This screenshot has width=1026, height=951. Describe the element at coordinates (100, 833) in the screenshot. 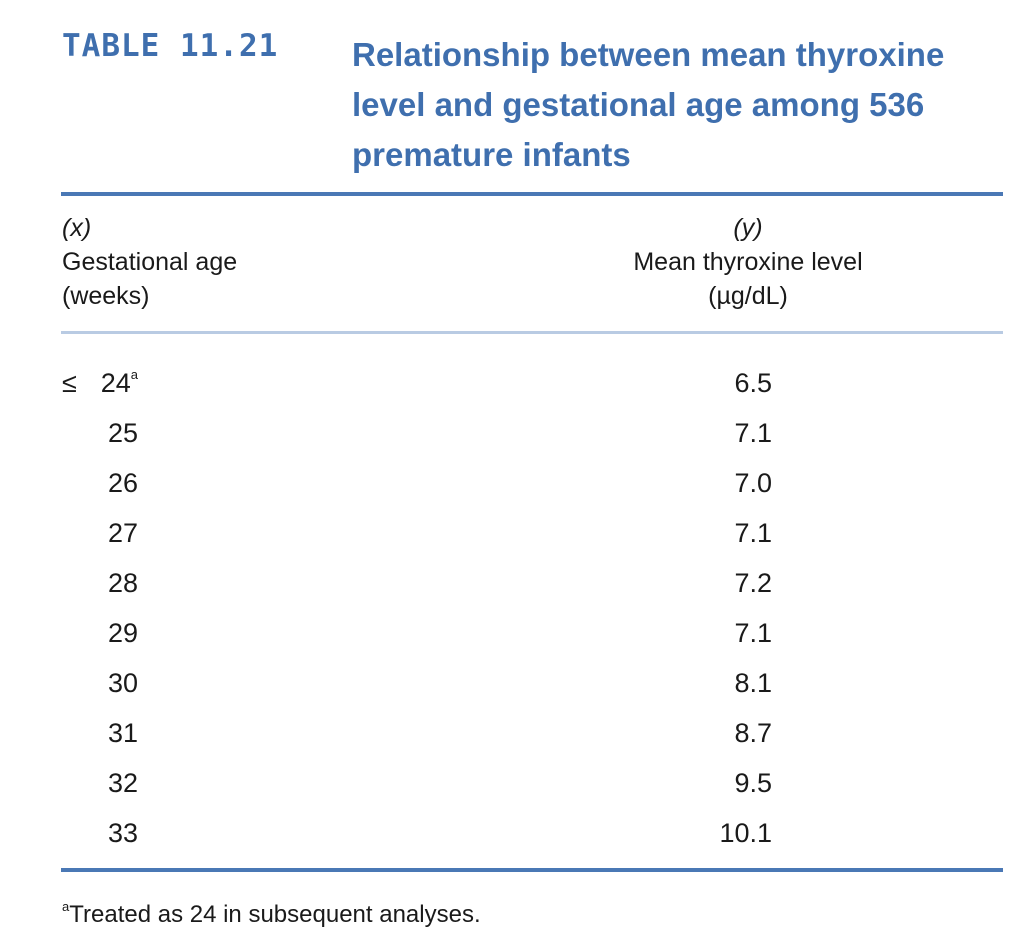

I see `gestational-age-cell: 33` at that location.